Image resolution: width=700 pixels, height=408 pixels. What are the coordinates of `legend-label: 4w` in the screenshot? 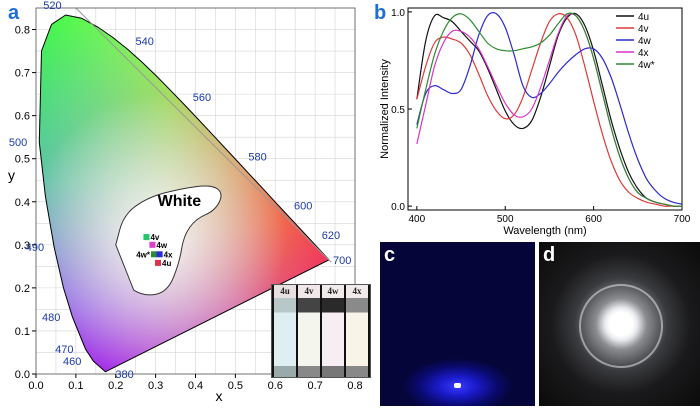 It's located at (645, 41).